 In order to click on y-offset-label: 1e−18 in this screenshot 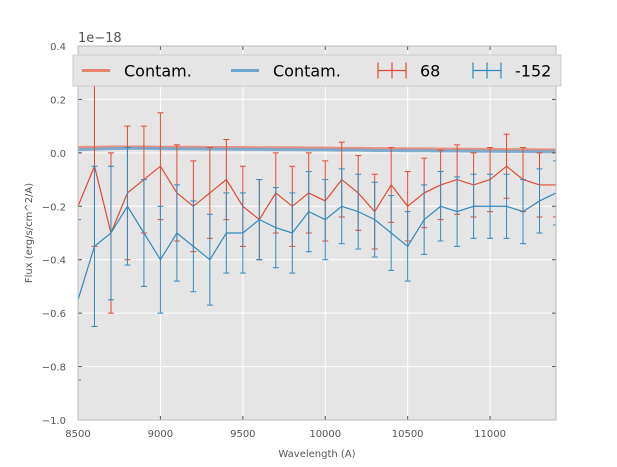, I will do `click(100, 38)`.